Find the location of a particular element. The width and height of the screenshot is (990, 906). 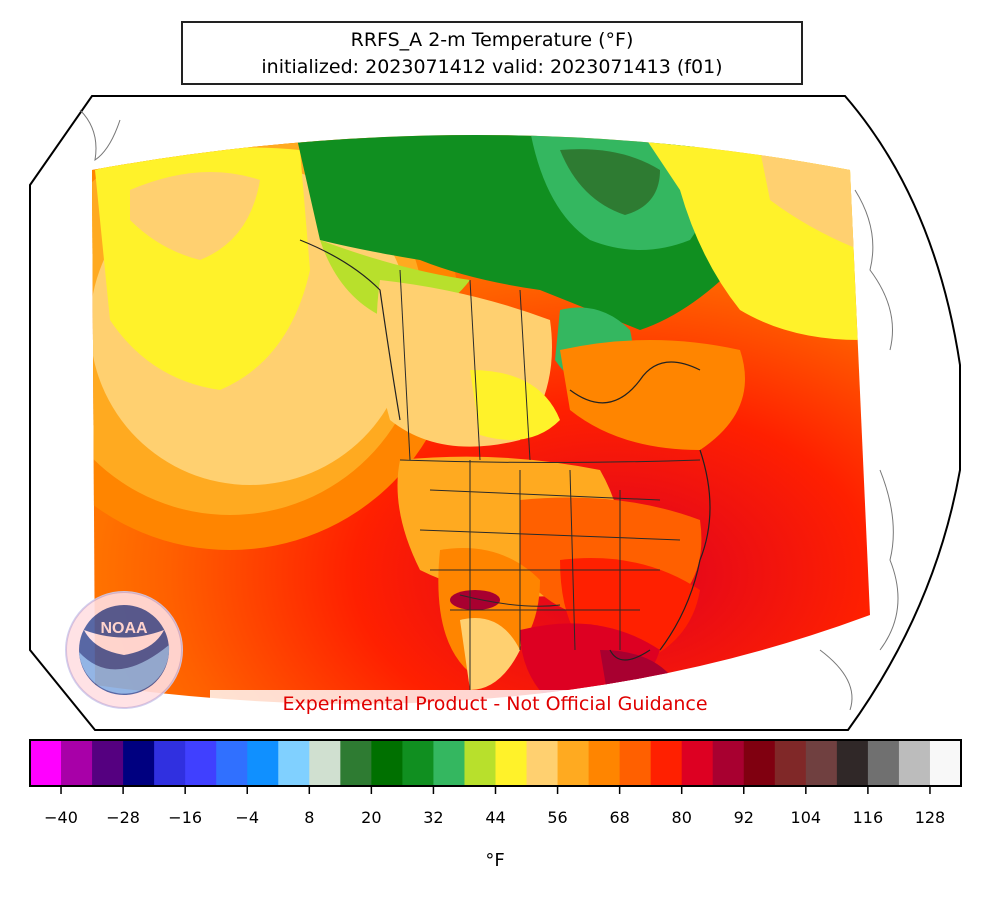

colorbar-tick-label: 116 is located at coordinates (868, 817).